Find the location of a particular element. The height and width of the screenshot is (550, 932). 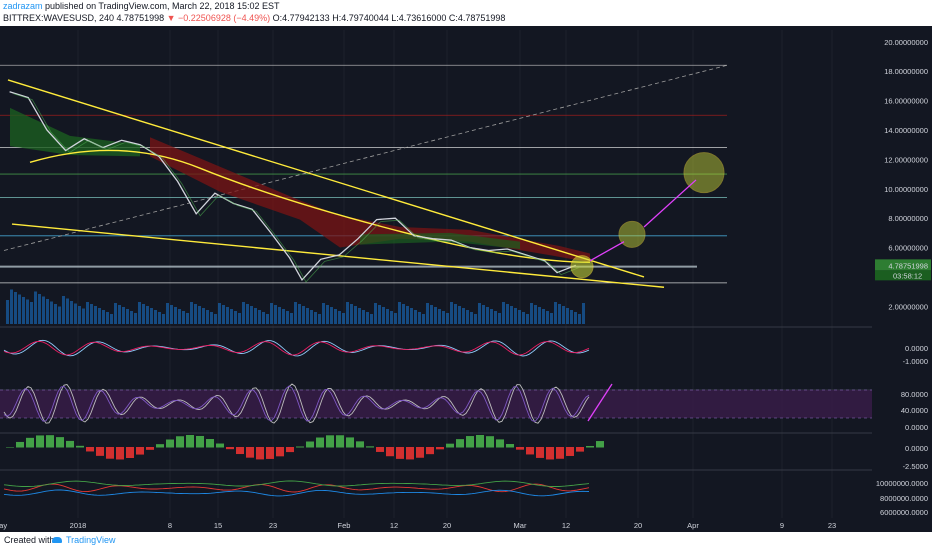

tradingview-link: TradingView is located at coordinates (91, 540).